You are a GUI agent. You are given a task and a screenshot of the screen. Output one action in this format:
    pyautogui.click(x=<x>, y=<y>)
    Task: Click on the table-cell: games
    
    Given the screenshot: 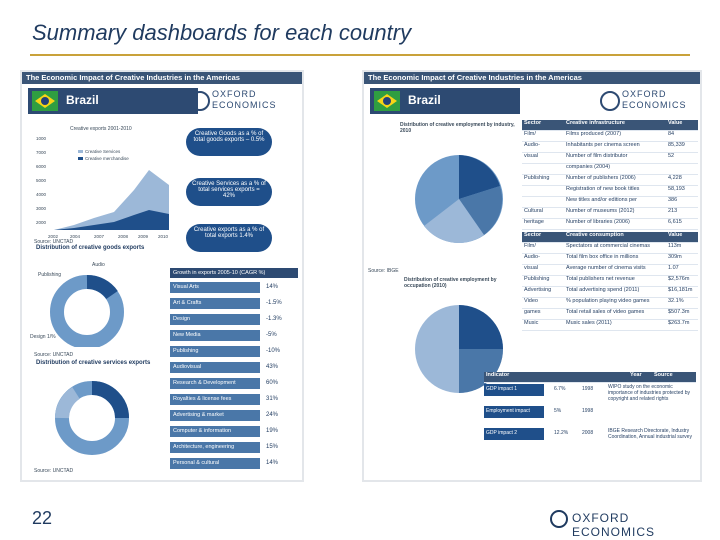 What is the action you would take?
    pyautogui.click(x=532, y=312)
    